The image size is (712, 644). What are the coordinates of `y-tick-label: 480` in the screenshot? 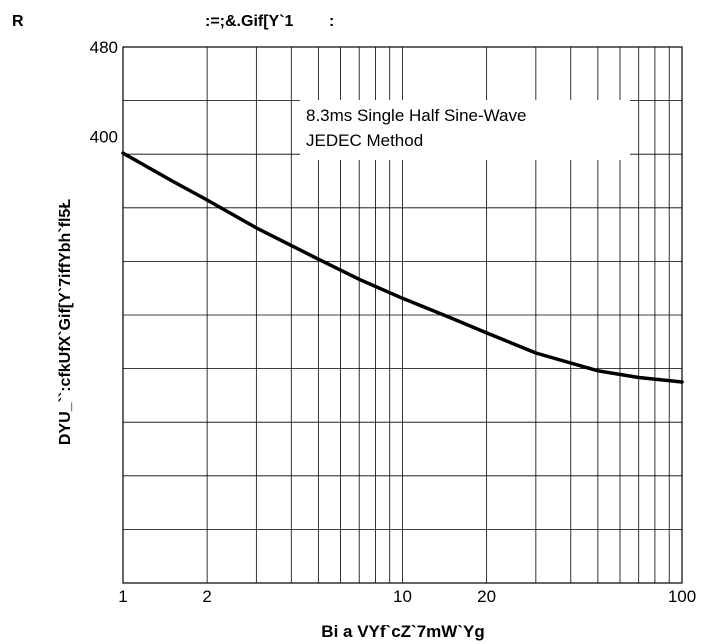 It's located at (104, 47).